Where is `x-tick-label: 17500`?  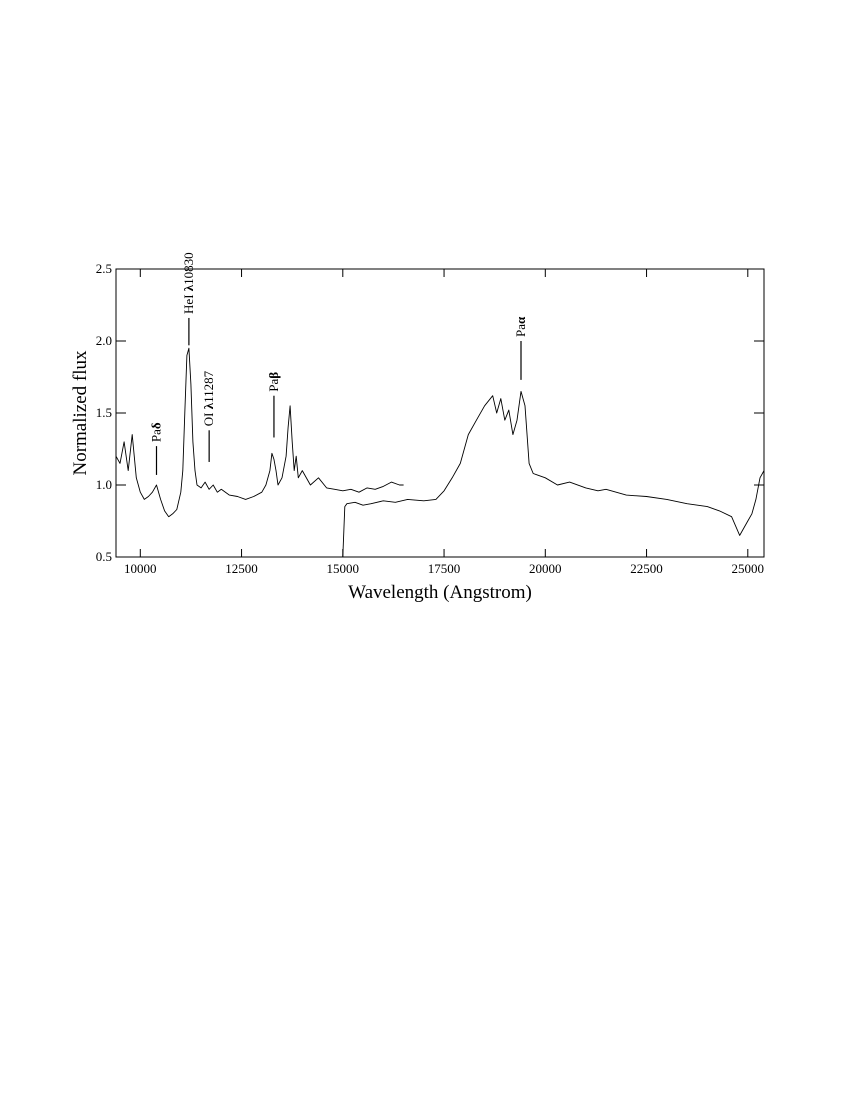
x-tick-label: 17500 is located at coordinates (444, 568).